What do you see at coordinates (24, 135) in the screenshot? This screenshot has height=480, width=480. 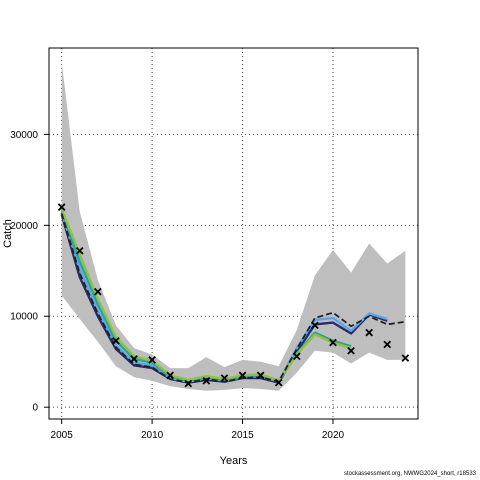 I see `y-tick-label: 30000` at bounding box center [24, 135].